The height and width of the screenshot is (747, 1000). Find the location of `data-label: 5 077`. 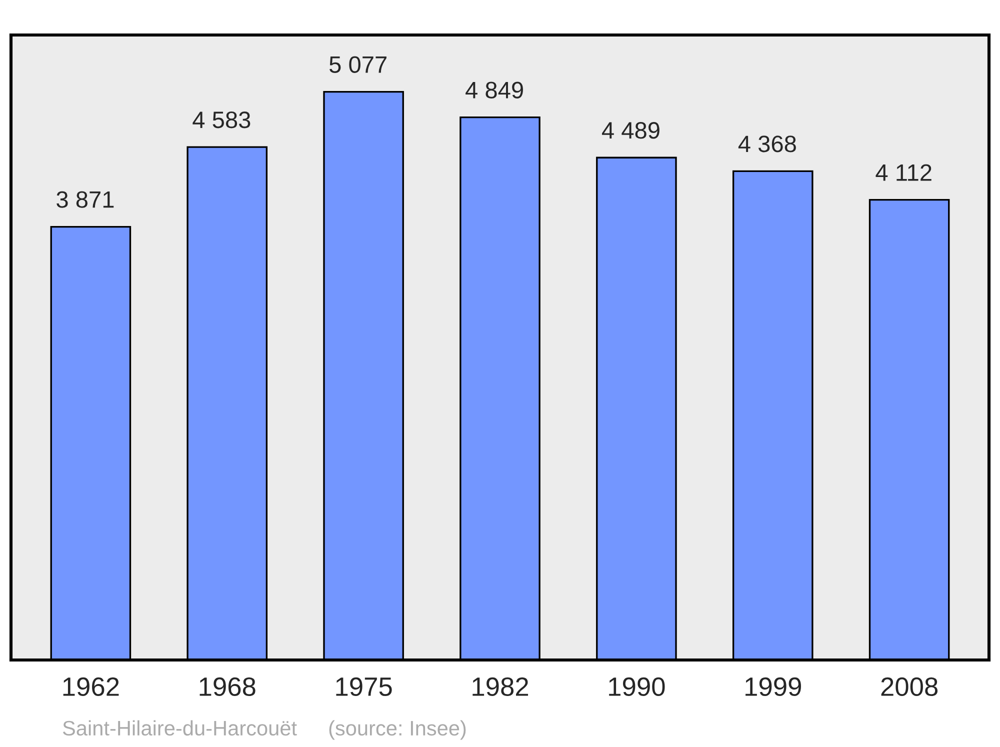

data-label: 5 077 is located at coordinates (358, 64).